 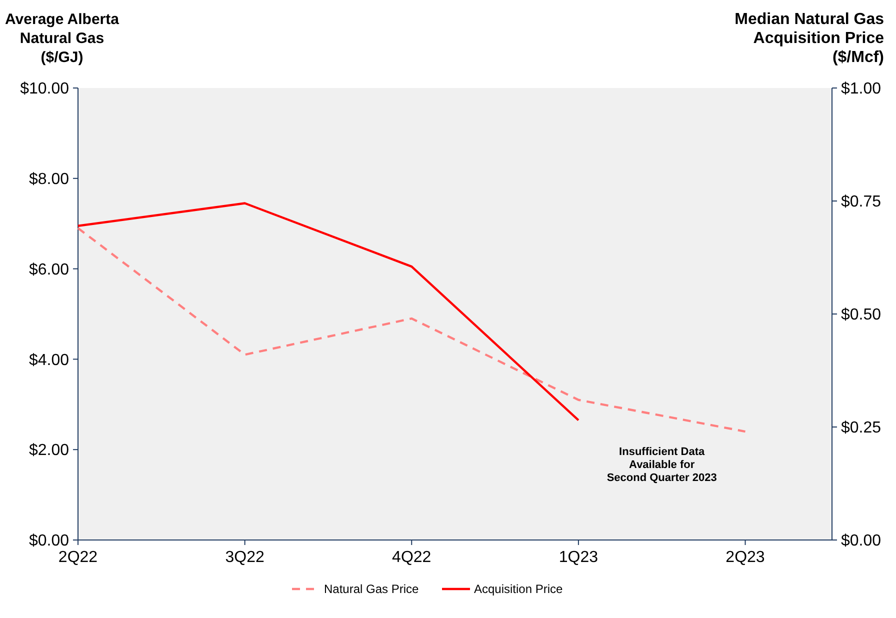 What do you see at coordinates (49, 541) in the screenshot?
I see `y-tick-label: $0.00` at bounding box center [49, 541].